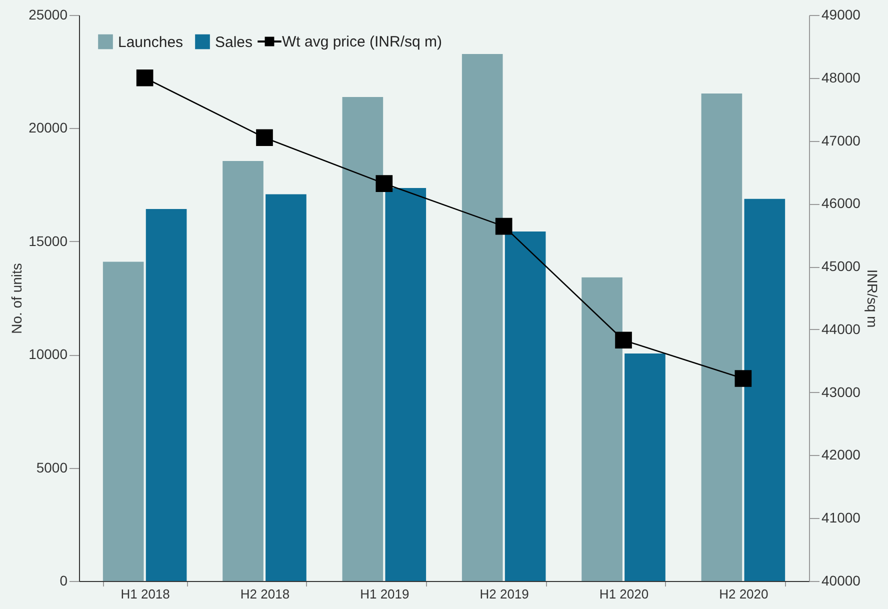 The image size is (888, 609). Describe the element at coordinates (265, 594) in the screenshot. I see `x-tick-label: H2 2018` at that location.